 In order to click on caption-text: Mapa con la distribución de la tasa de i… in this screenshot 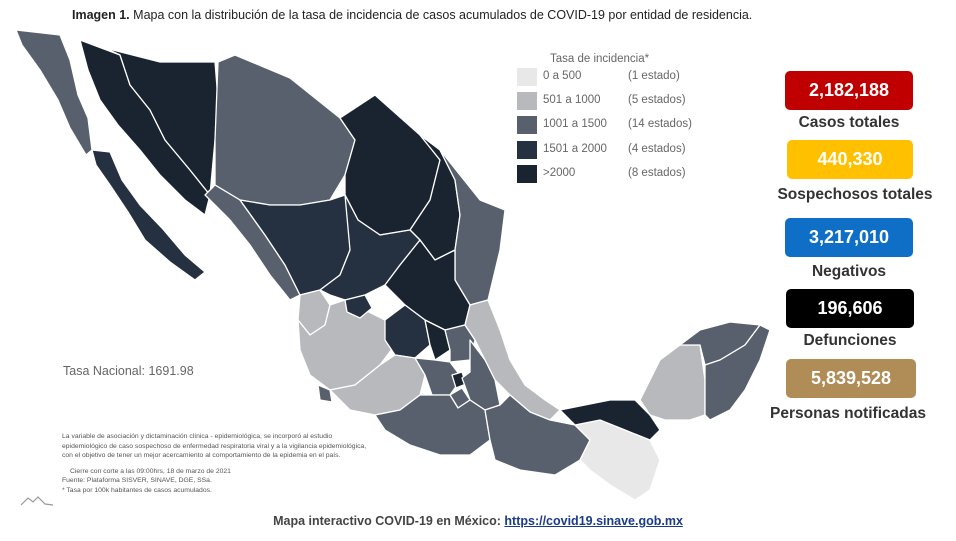, I will do `click(443, 15)`.